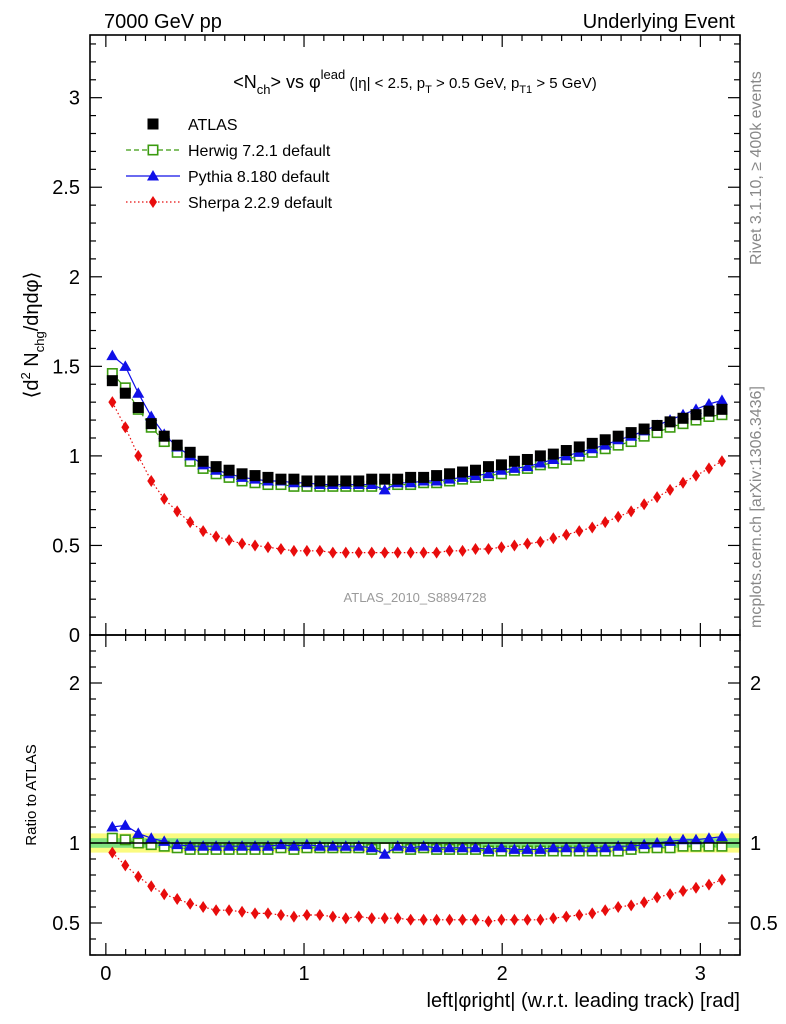 Image resolution: width=786 pixels, height=1024 pixels. What do you see at coordinates (153, 175) in the screenshot?
I see `legend-marker-pythia` at bounding box center [153, 175].